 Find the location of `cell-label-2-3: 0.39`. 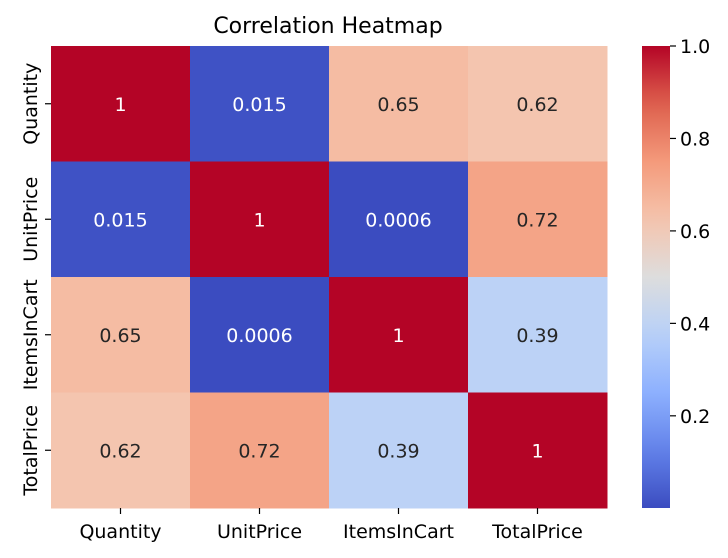

cell-label-2-3: 0.39 is located at coordinates (537, 336).